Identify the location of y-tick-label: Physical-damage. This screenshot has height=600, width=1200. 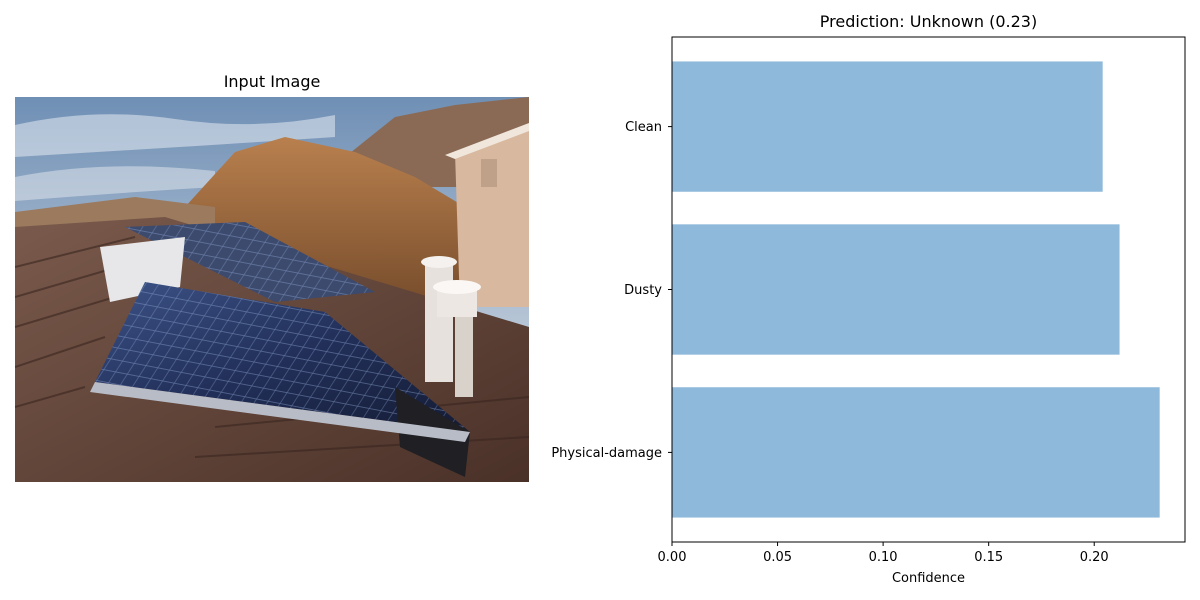
(606, 453).